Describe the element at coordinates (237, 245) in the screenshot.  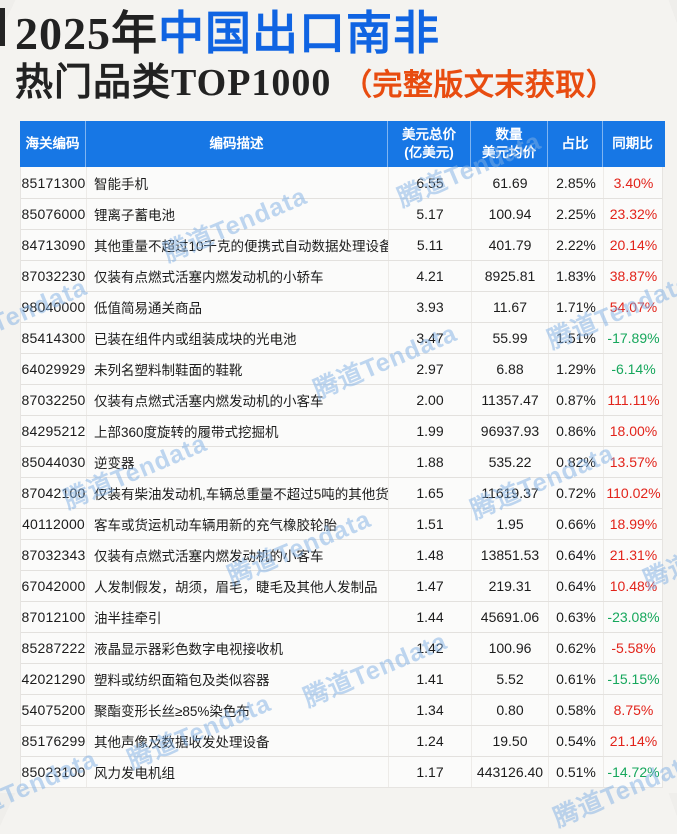
I see `cell-desc: 其他重量不超过10千克的便携式自动数据处理设备` at that location.